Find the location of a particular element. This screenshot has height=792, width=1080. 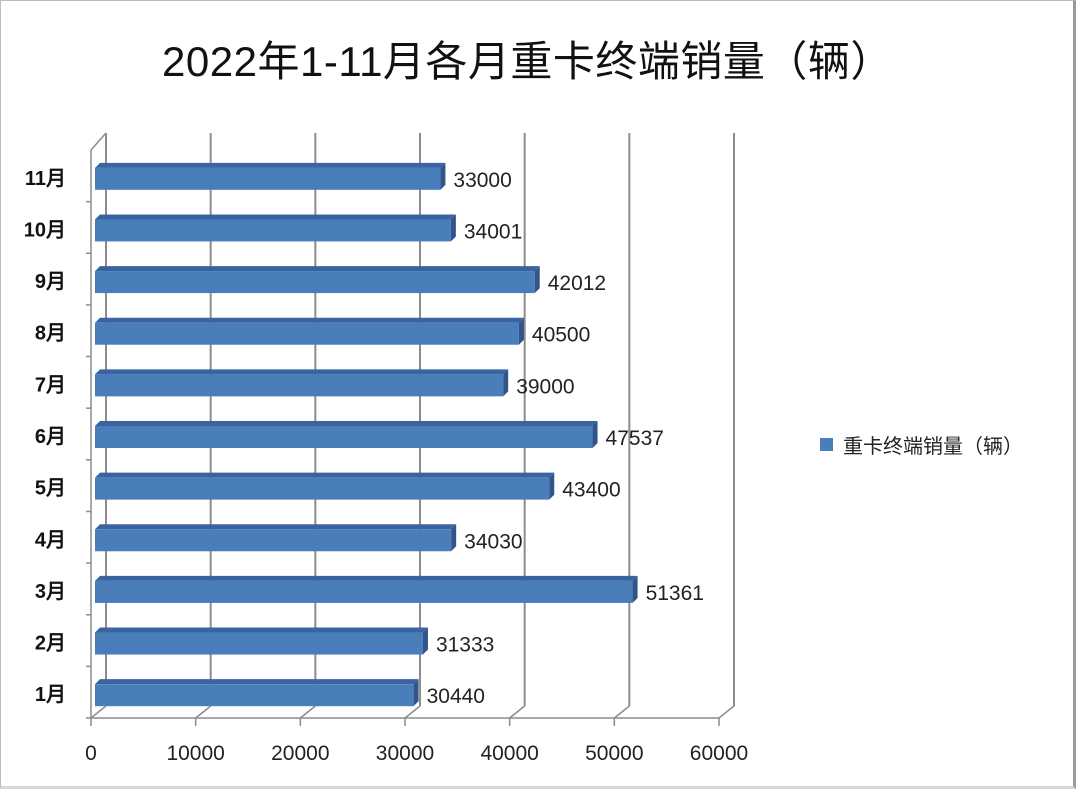

x-tick-label: 60000 is located at coordinates (719, 753).